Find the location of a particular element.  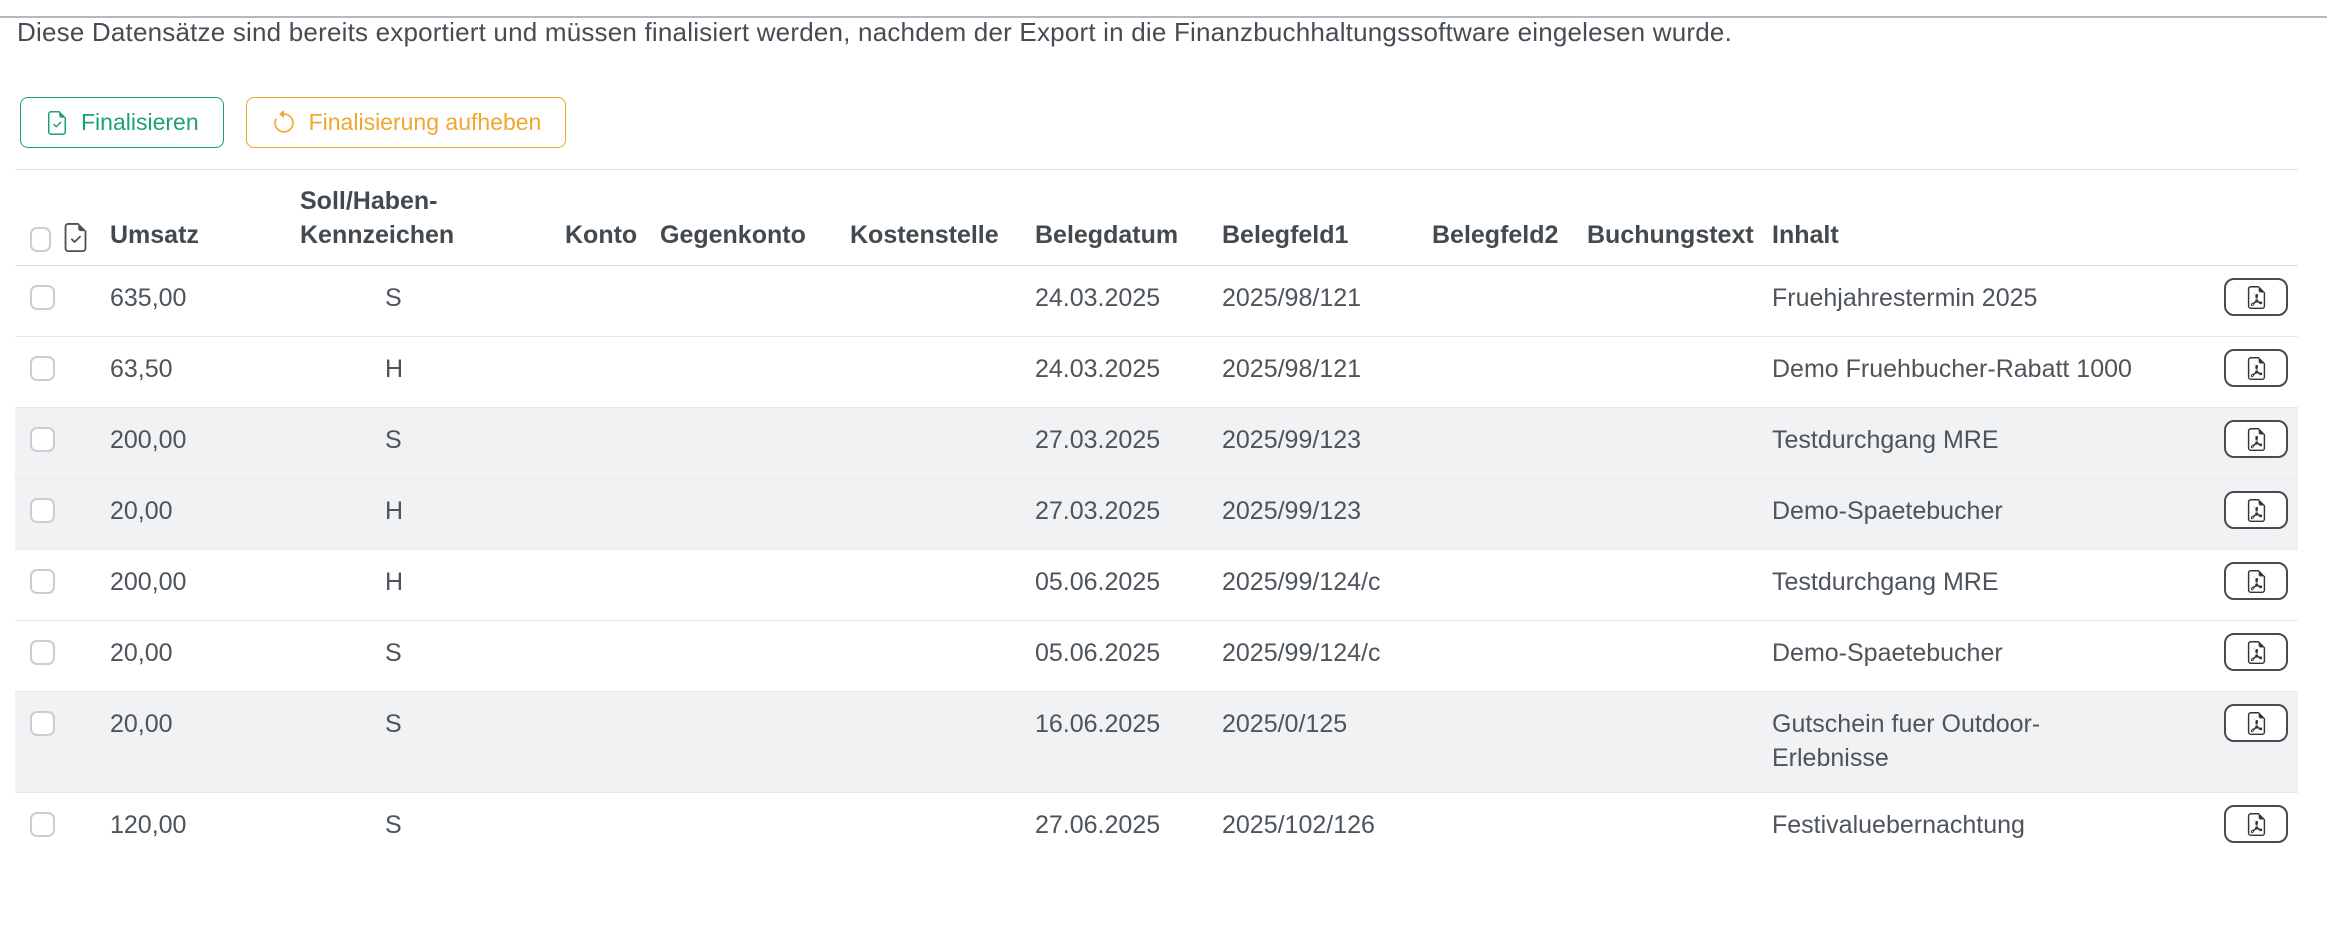

arrow-counterclockwise-icon is located at coordinates (284, 122).